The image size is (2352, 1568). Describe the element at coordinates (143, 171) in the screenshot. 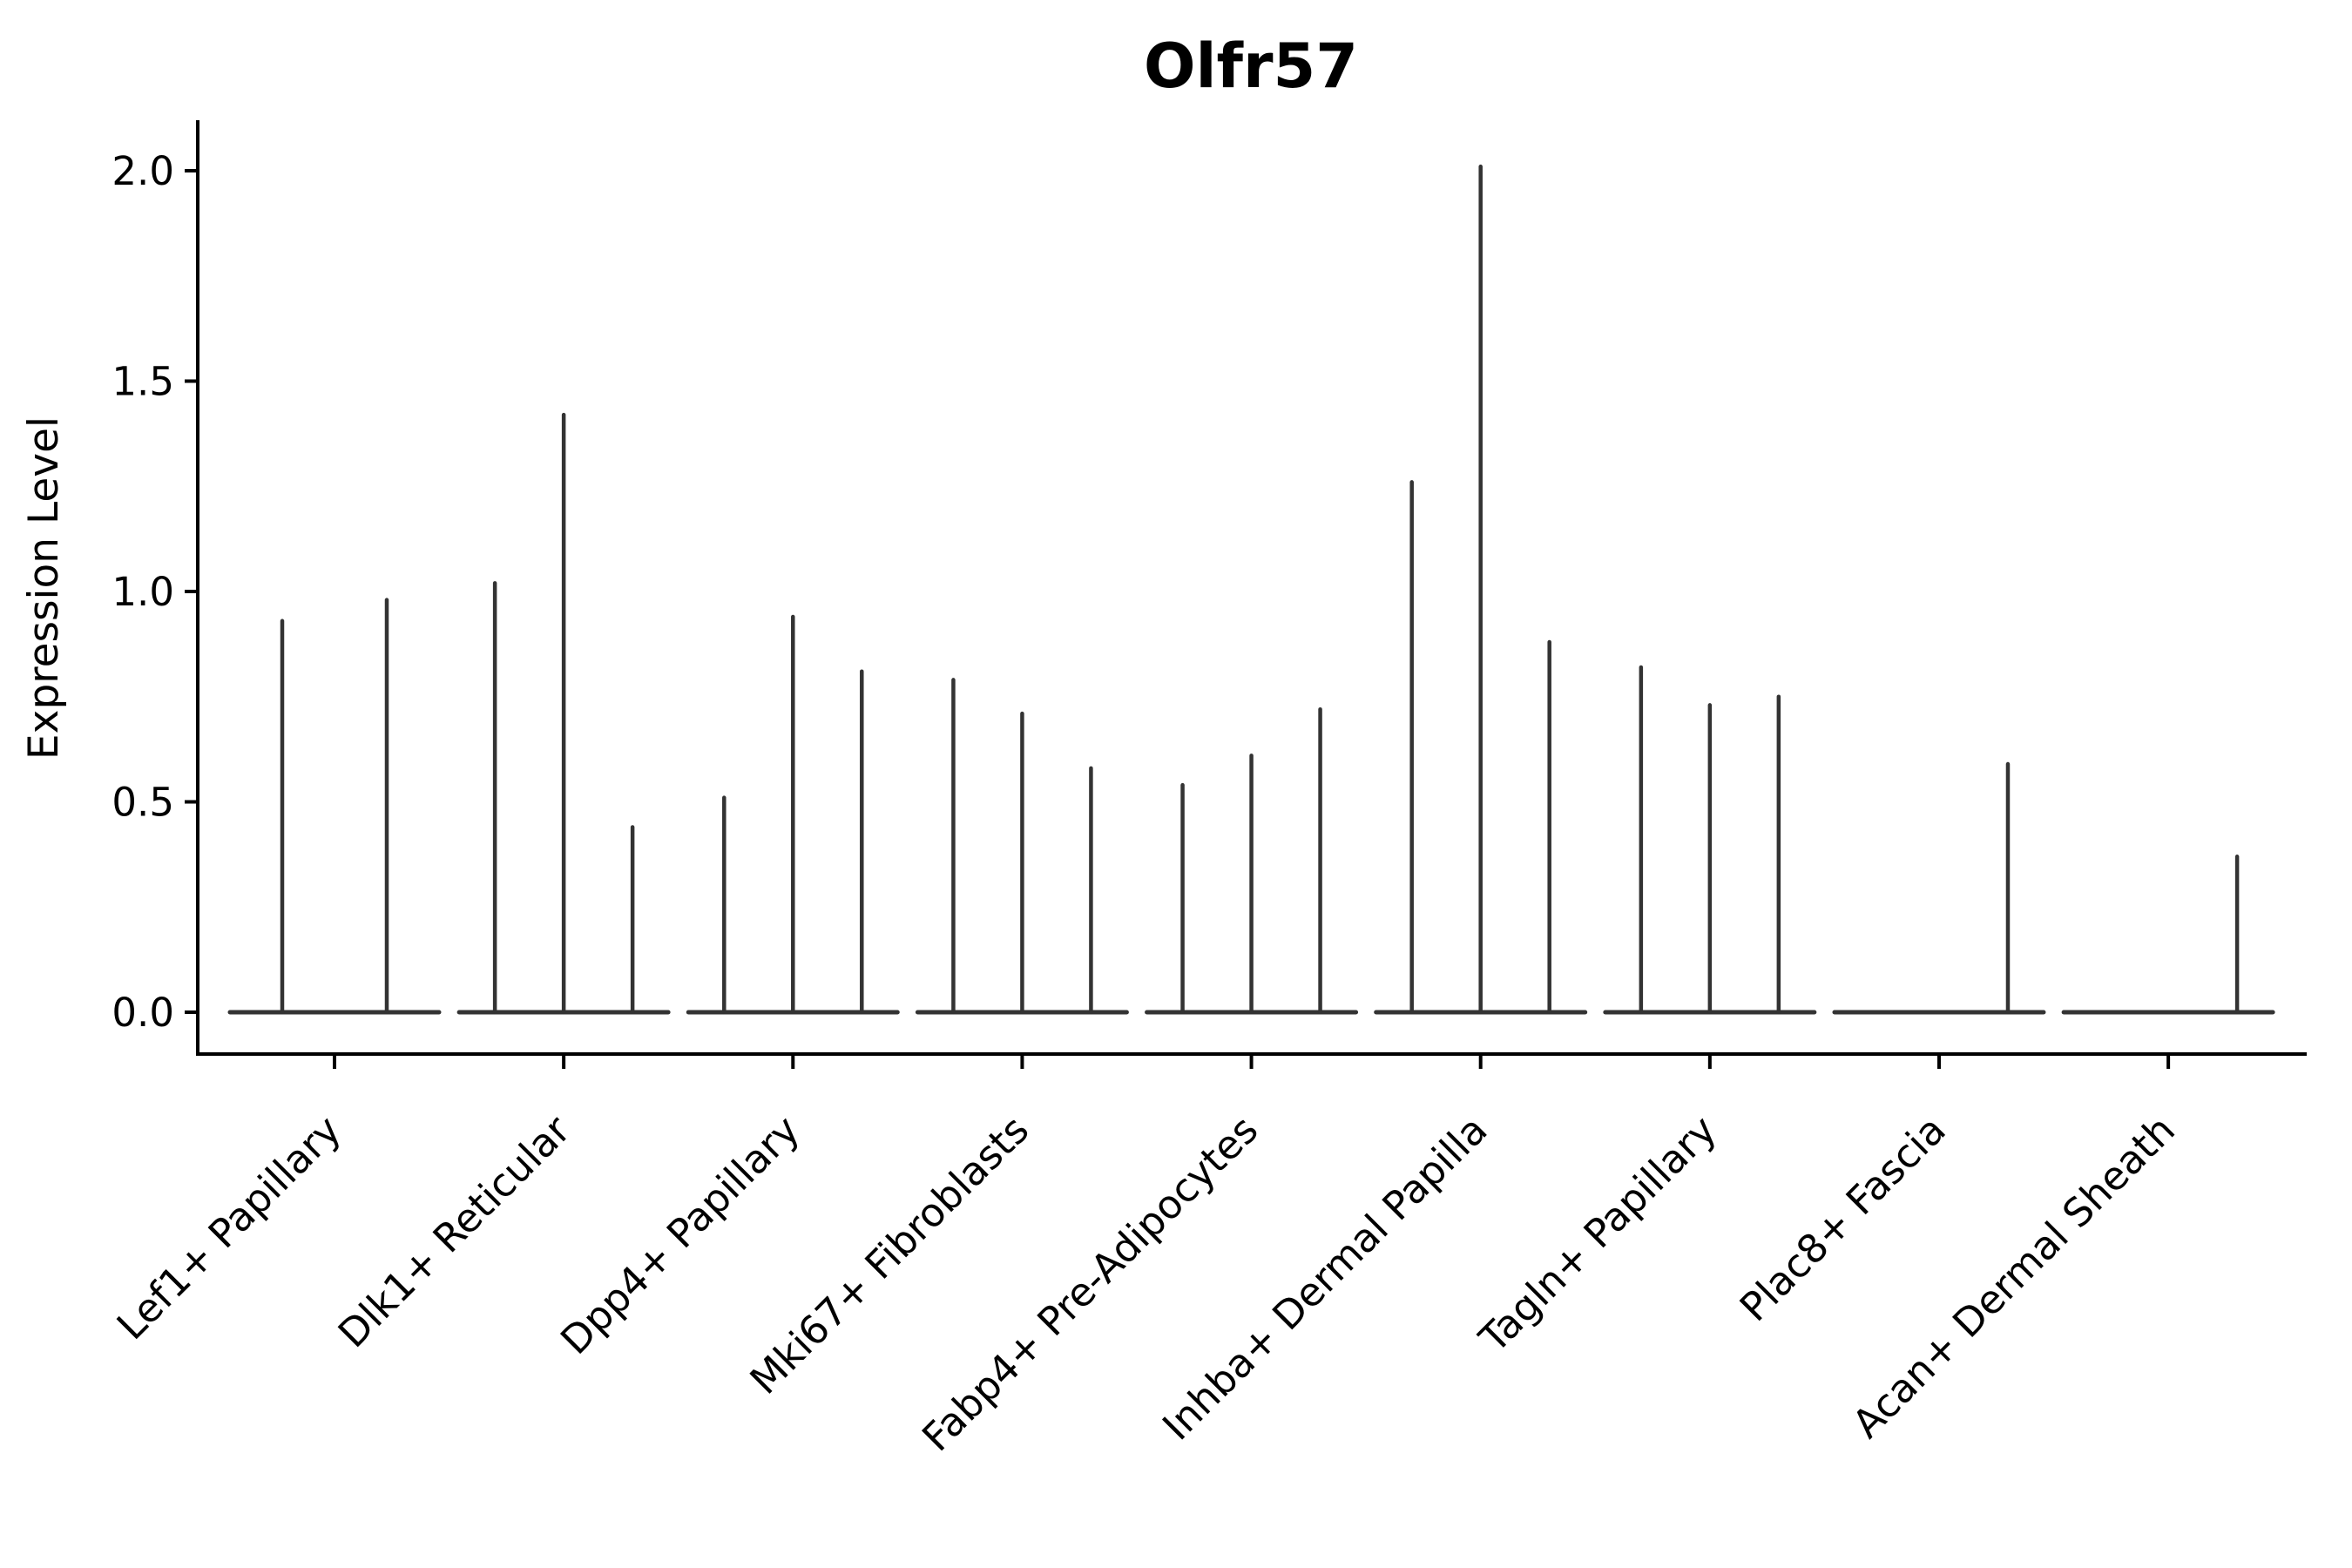

I see `y-tick-label: 2.0` at that location.